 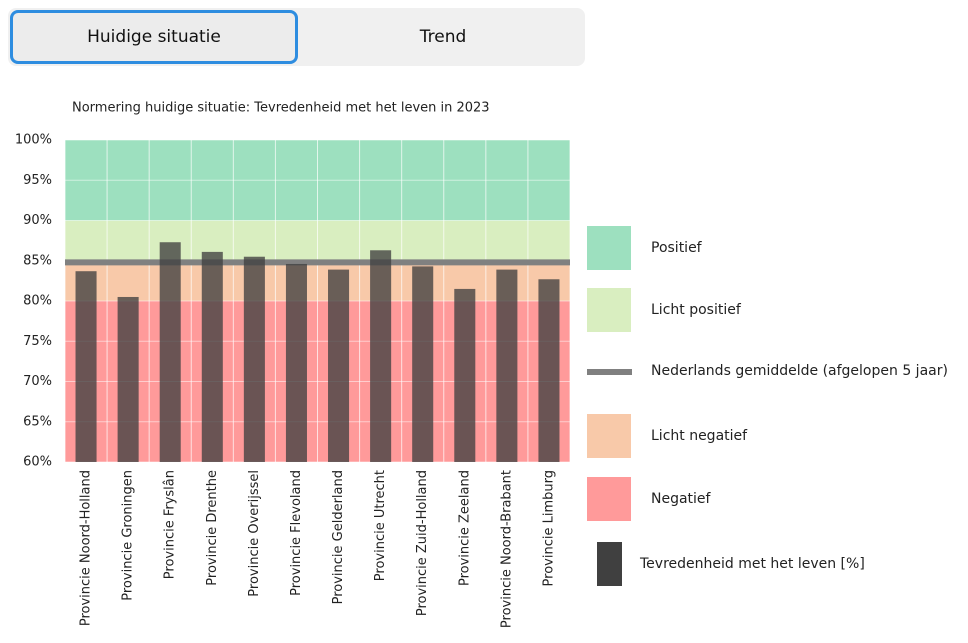 What do you see at coordinates (37, 341) in the screenshot?
I see `y-tick-label: 75%` at bounding box center [37, 341].